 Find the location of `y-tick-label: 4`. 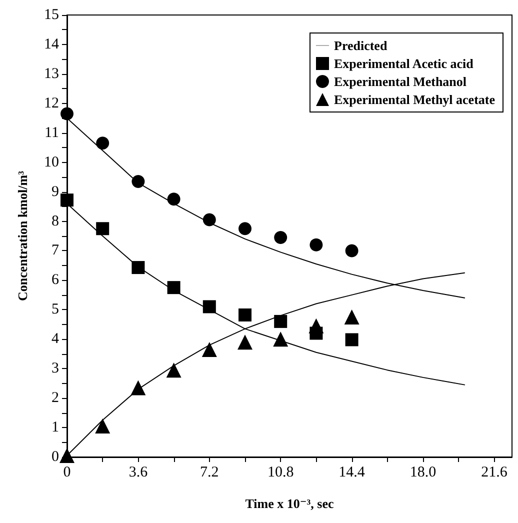

y-tick-label: 4 is located at coordinates (56, 339).